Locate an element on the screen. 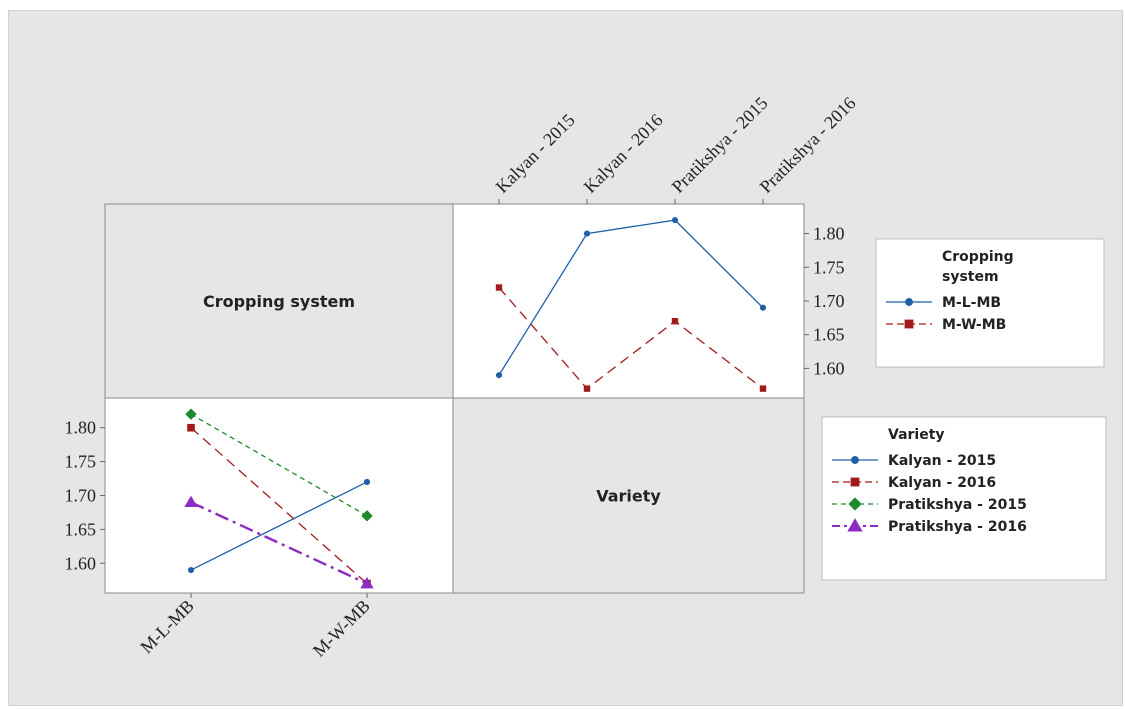 The height and width of the screenshot is (710, 1125). y-tick-label-left: 1.70 is located at coordinates (81, 496).